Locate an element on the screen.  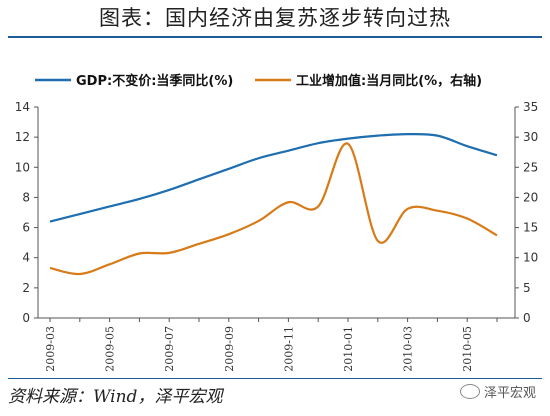
watermark: 泽平宏观 is located at coordinates (497, 391).